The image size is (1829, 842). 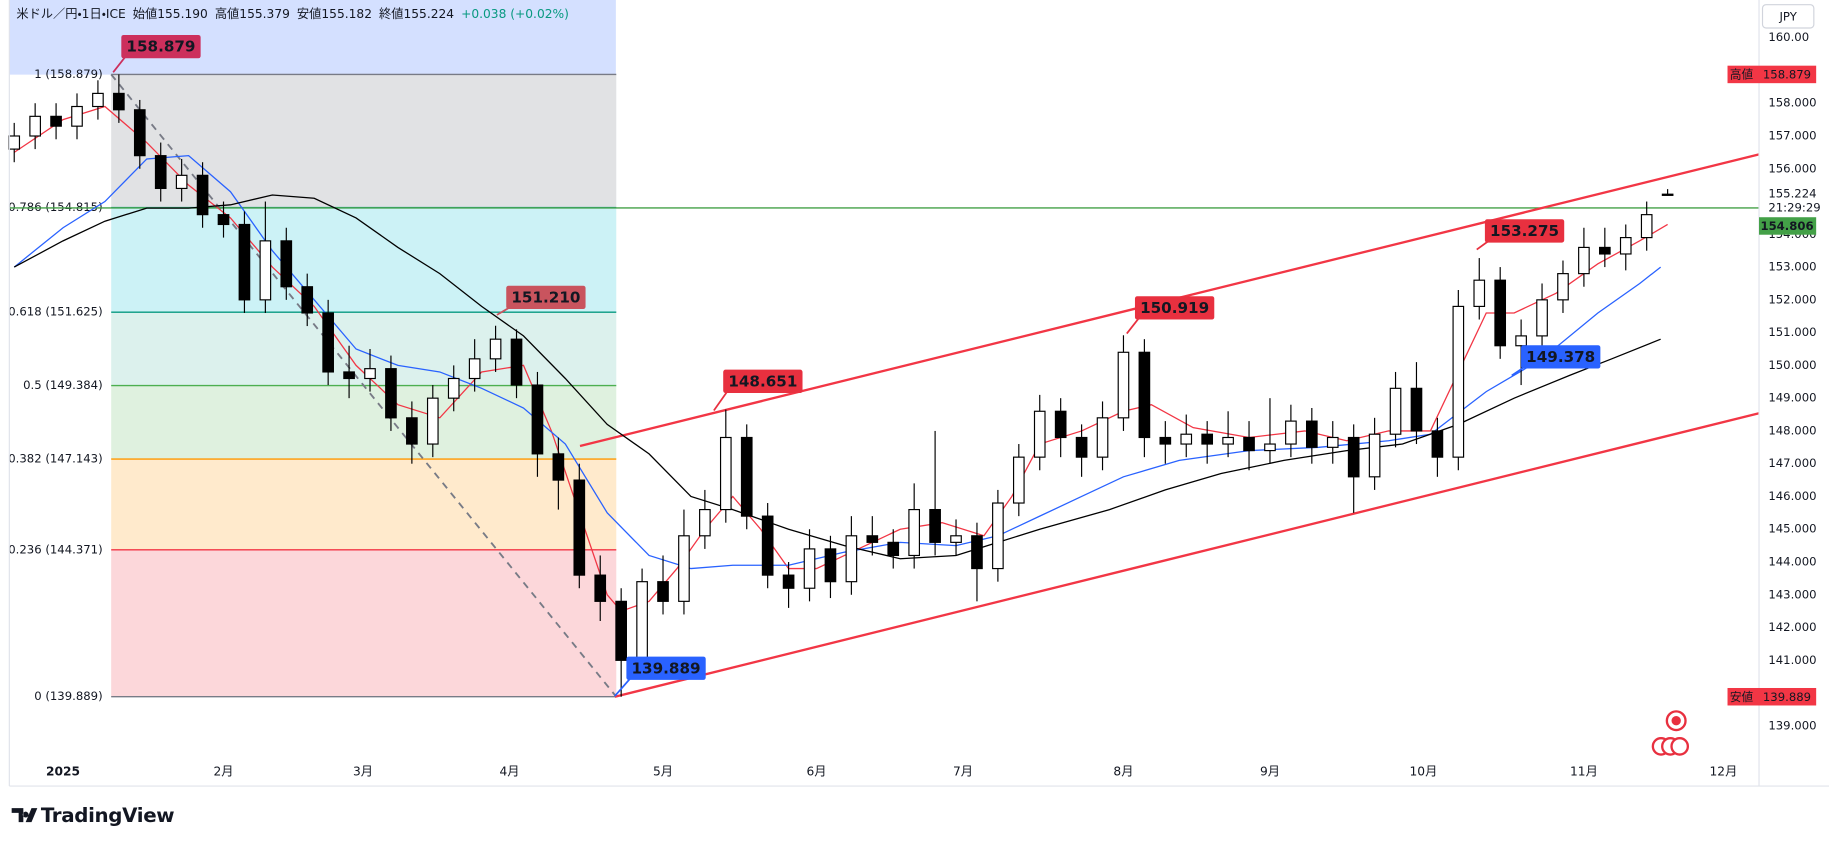 I want to click on y-tick-label: 157.000, so click(x=1792, y=135).